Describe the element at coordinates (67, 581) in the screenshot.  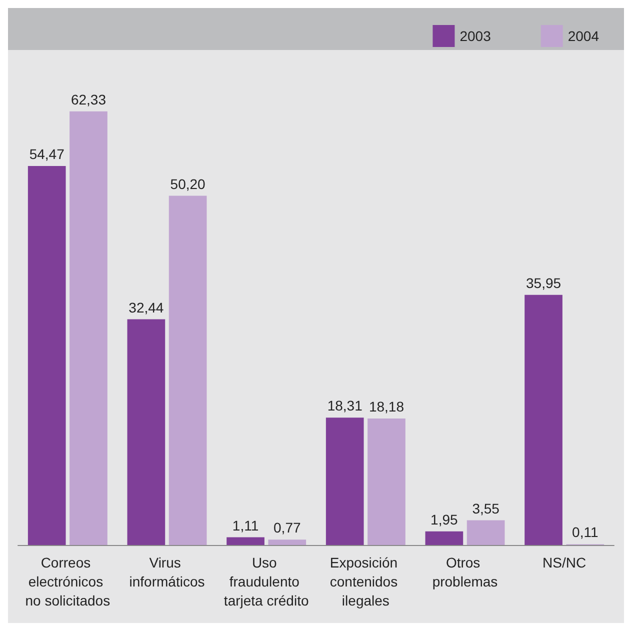
I see `x-tick-label: Correos electrónicos no solicitados` at that location.